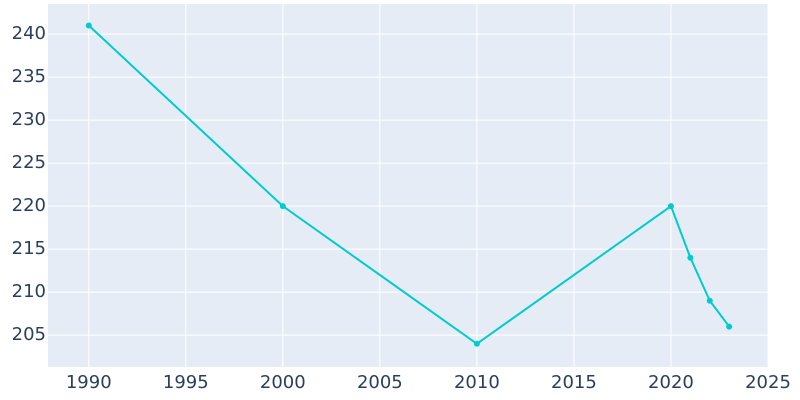  Describe the element at coordinates (29, 205) in the screenshot. I see `y-tick-label: 220` at that location.